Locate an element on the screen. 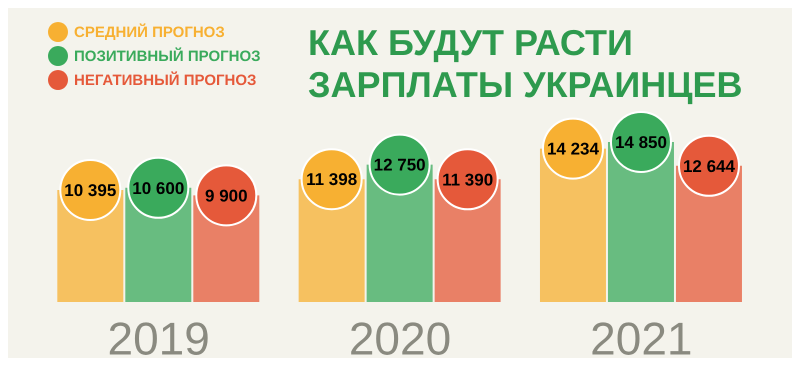 This screenshot has height=366, width=800. data-label: 14 850 is located at coordinates (640, 142).